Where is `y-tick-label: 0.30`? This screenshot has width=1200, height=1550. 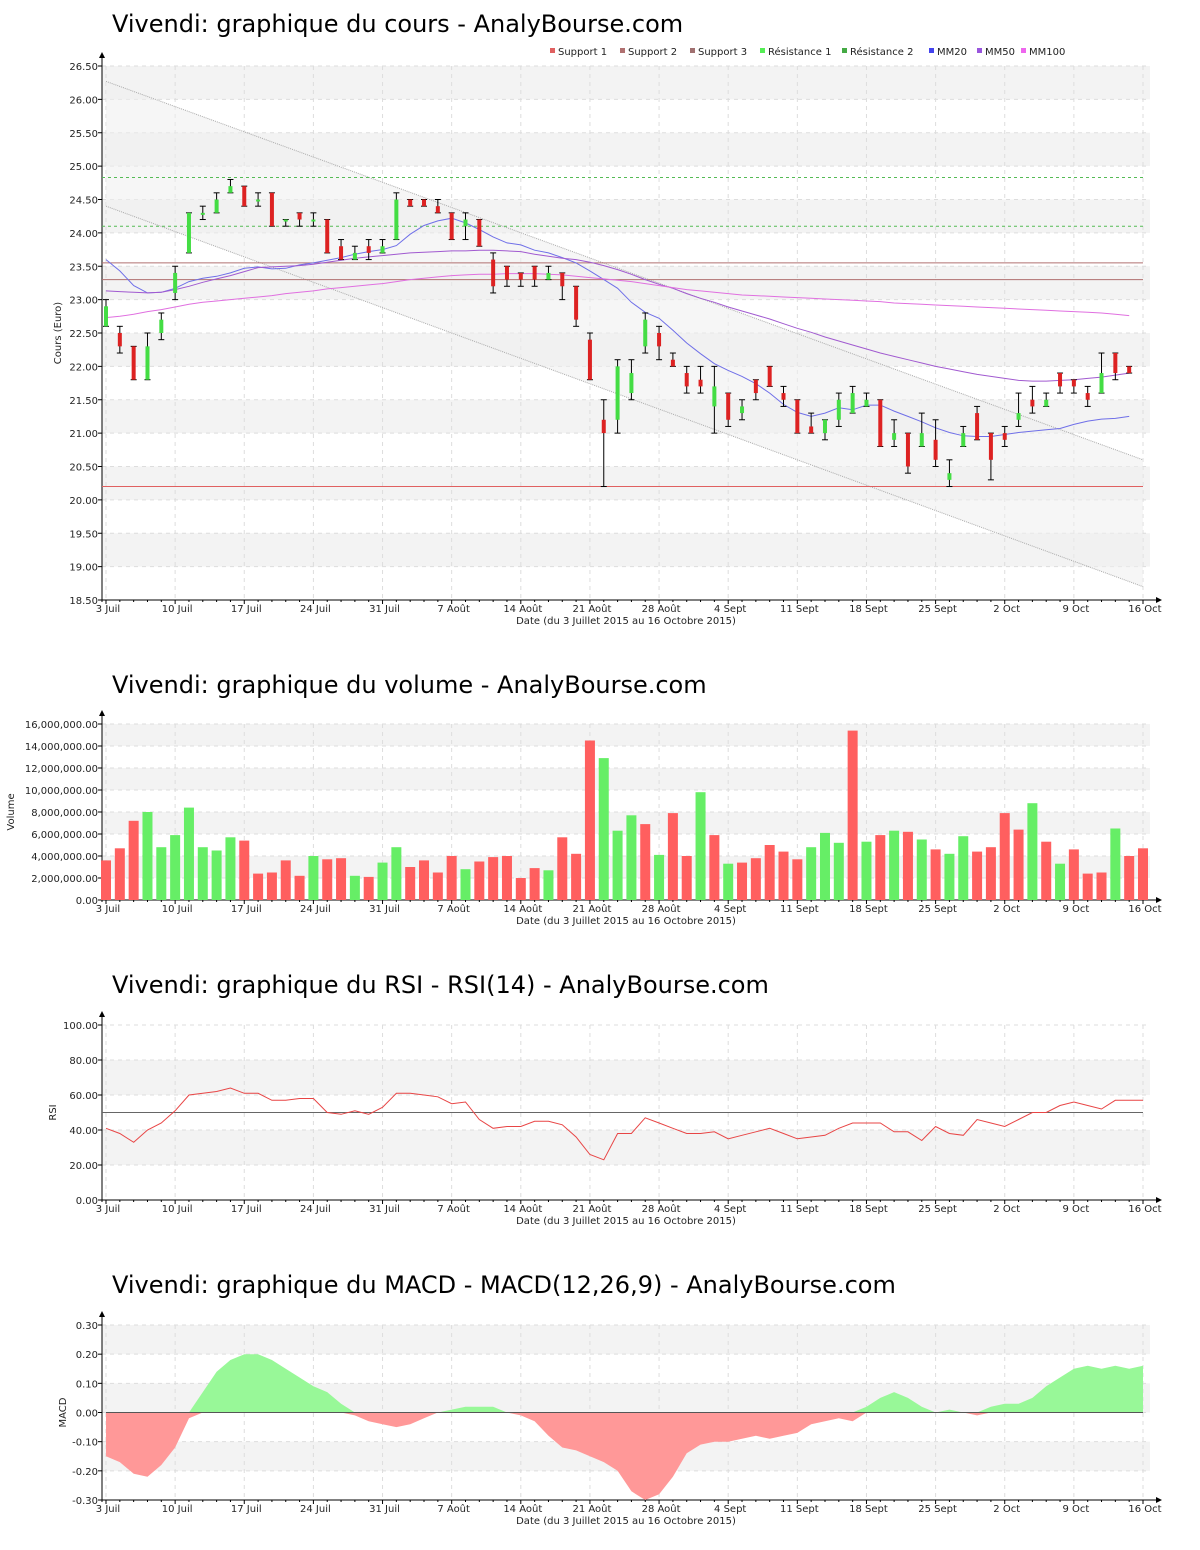 y-tick-label: 0.30 is located at coordinates (87, 1326).